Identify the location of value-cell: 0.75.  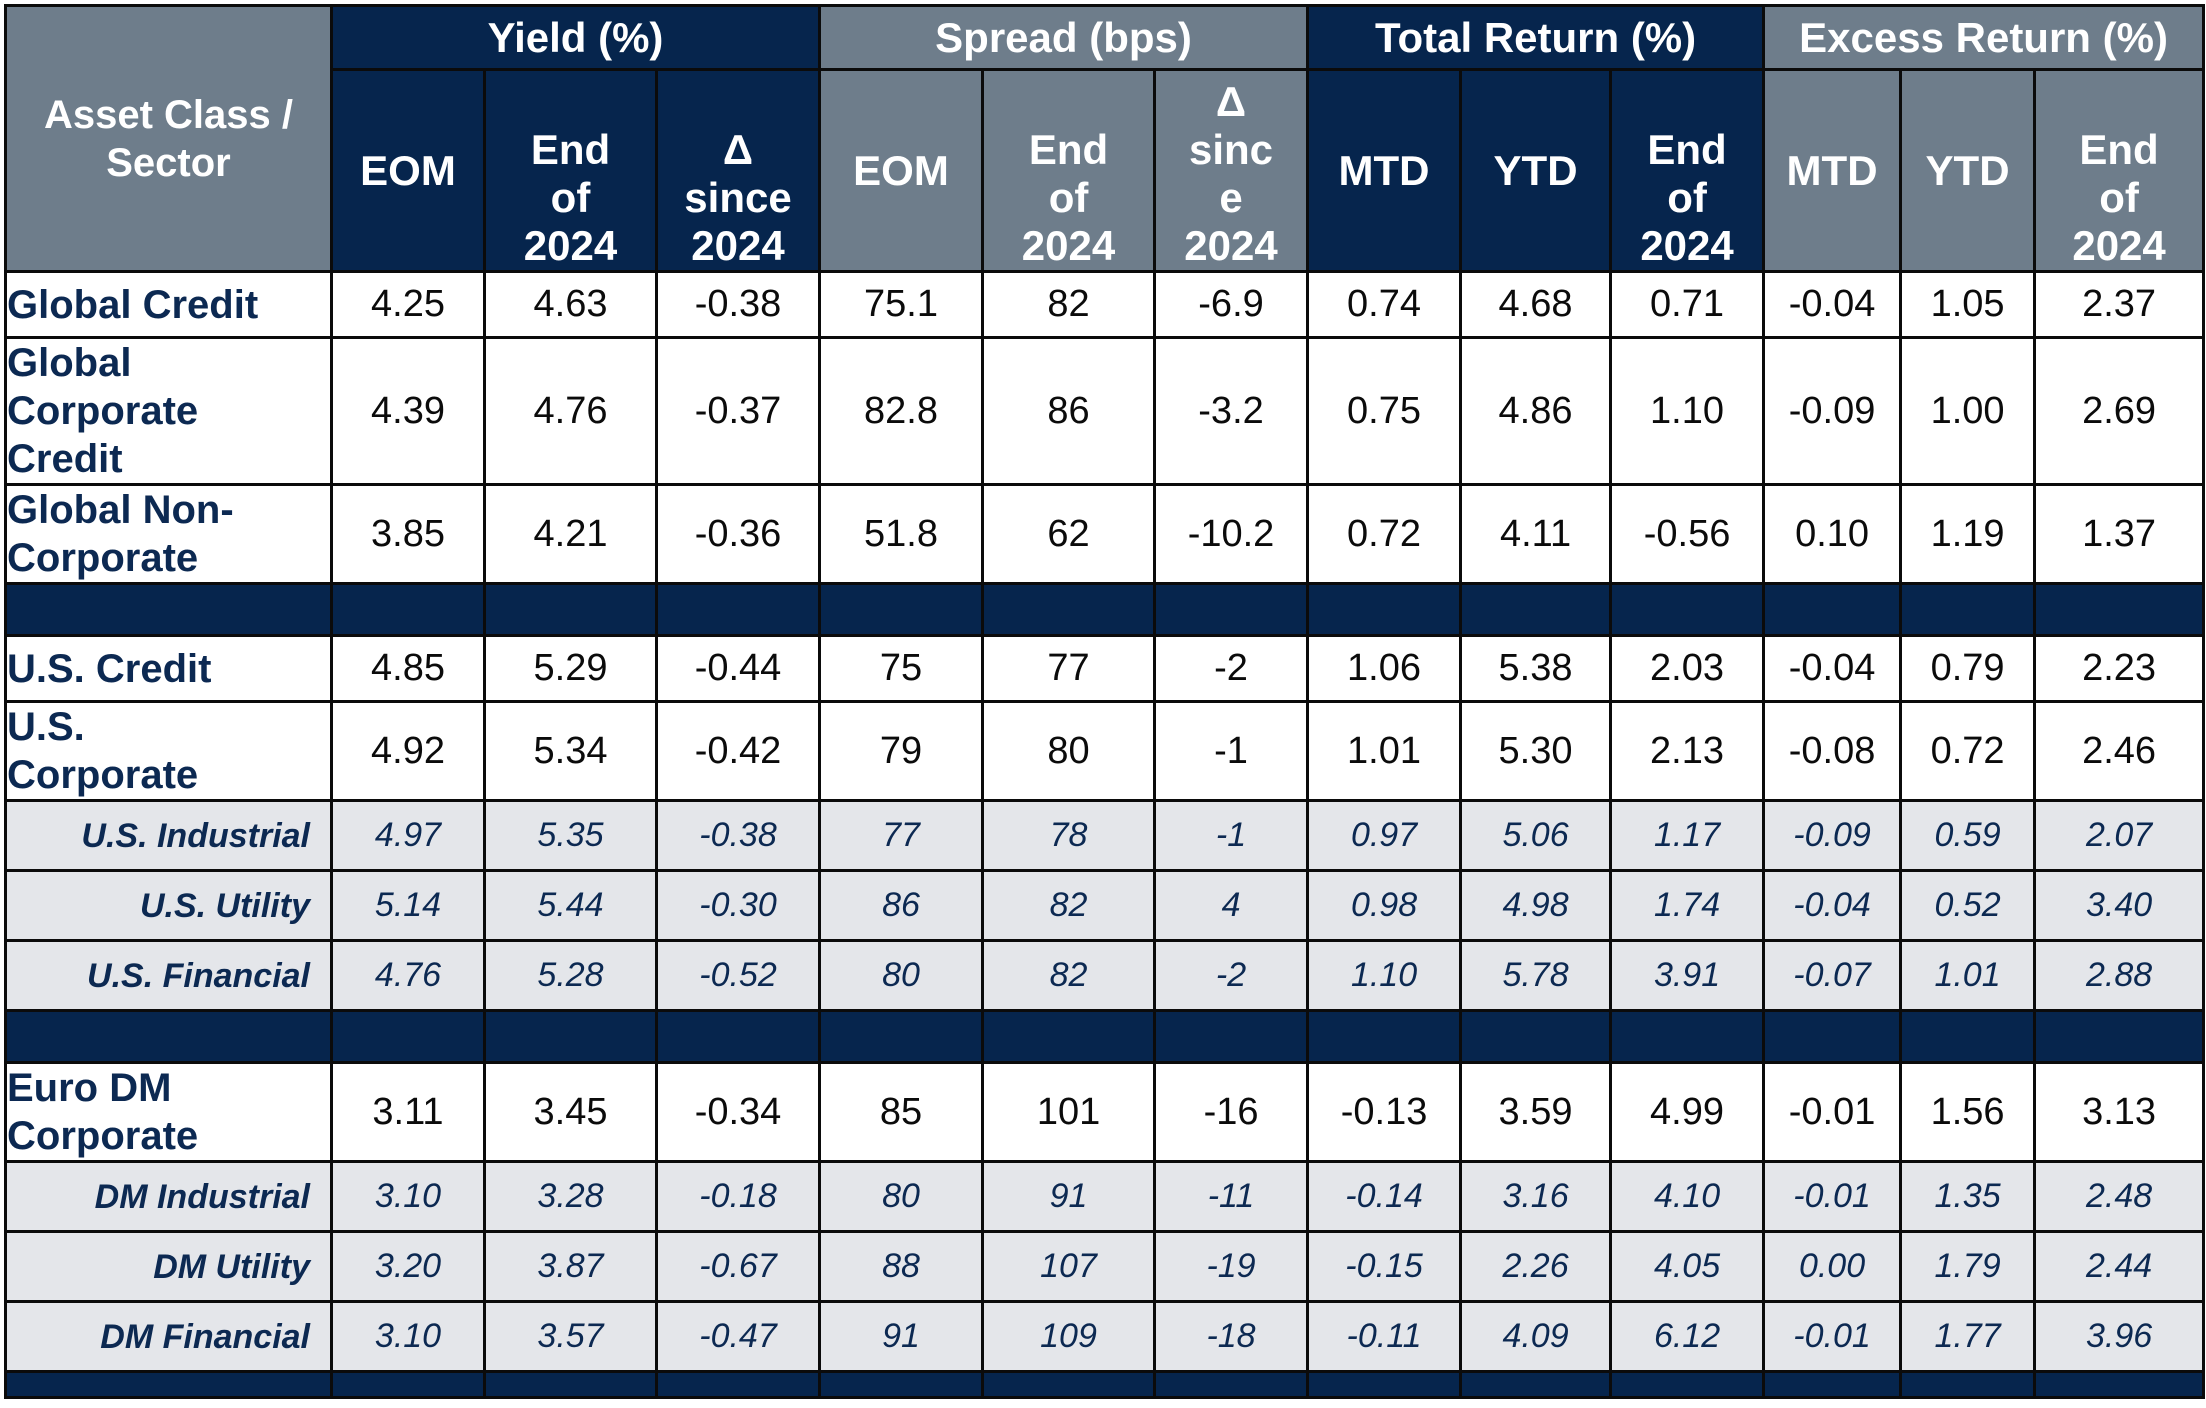
(1384, 411).